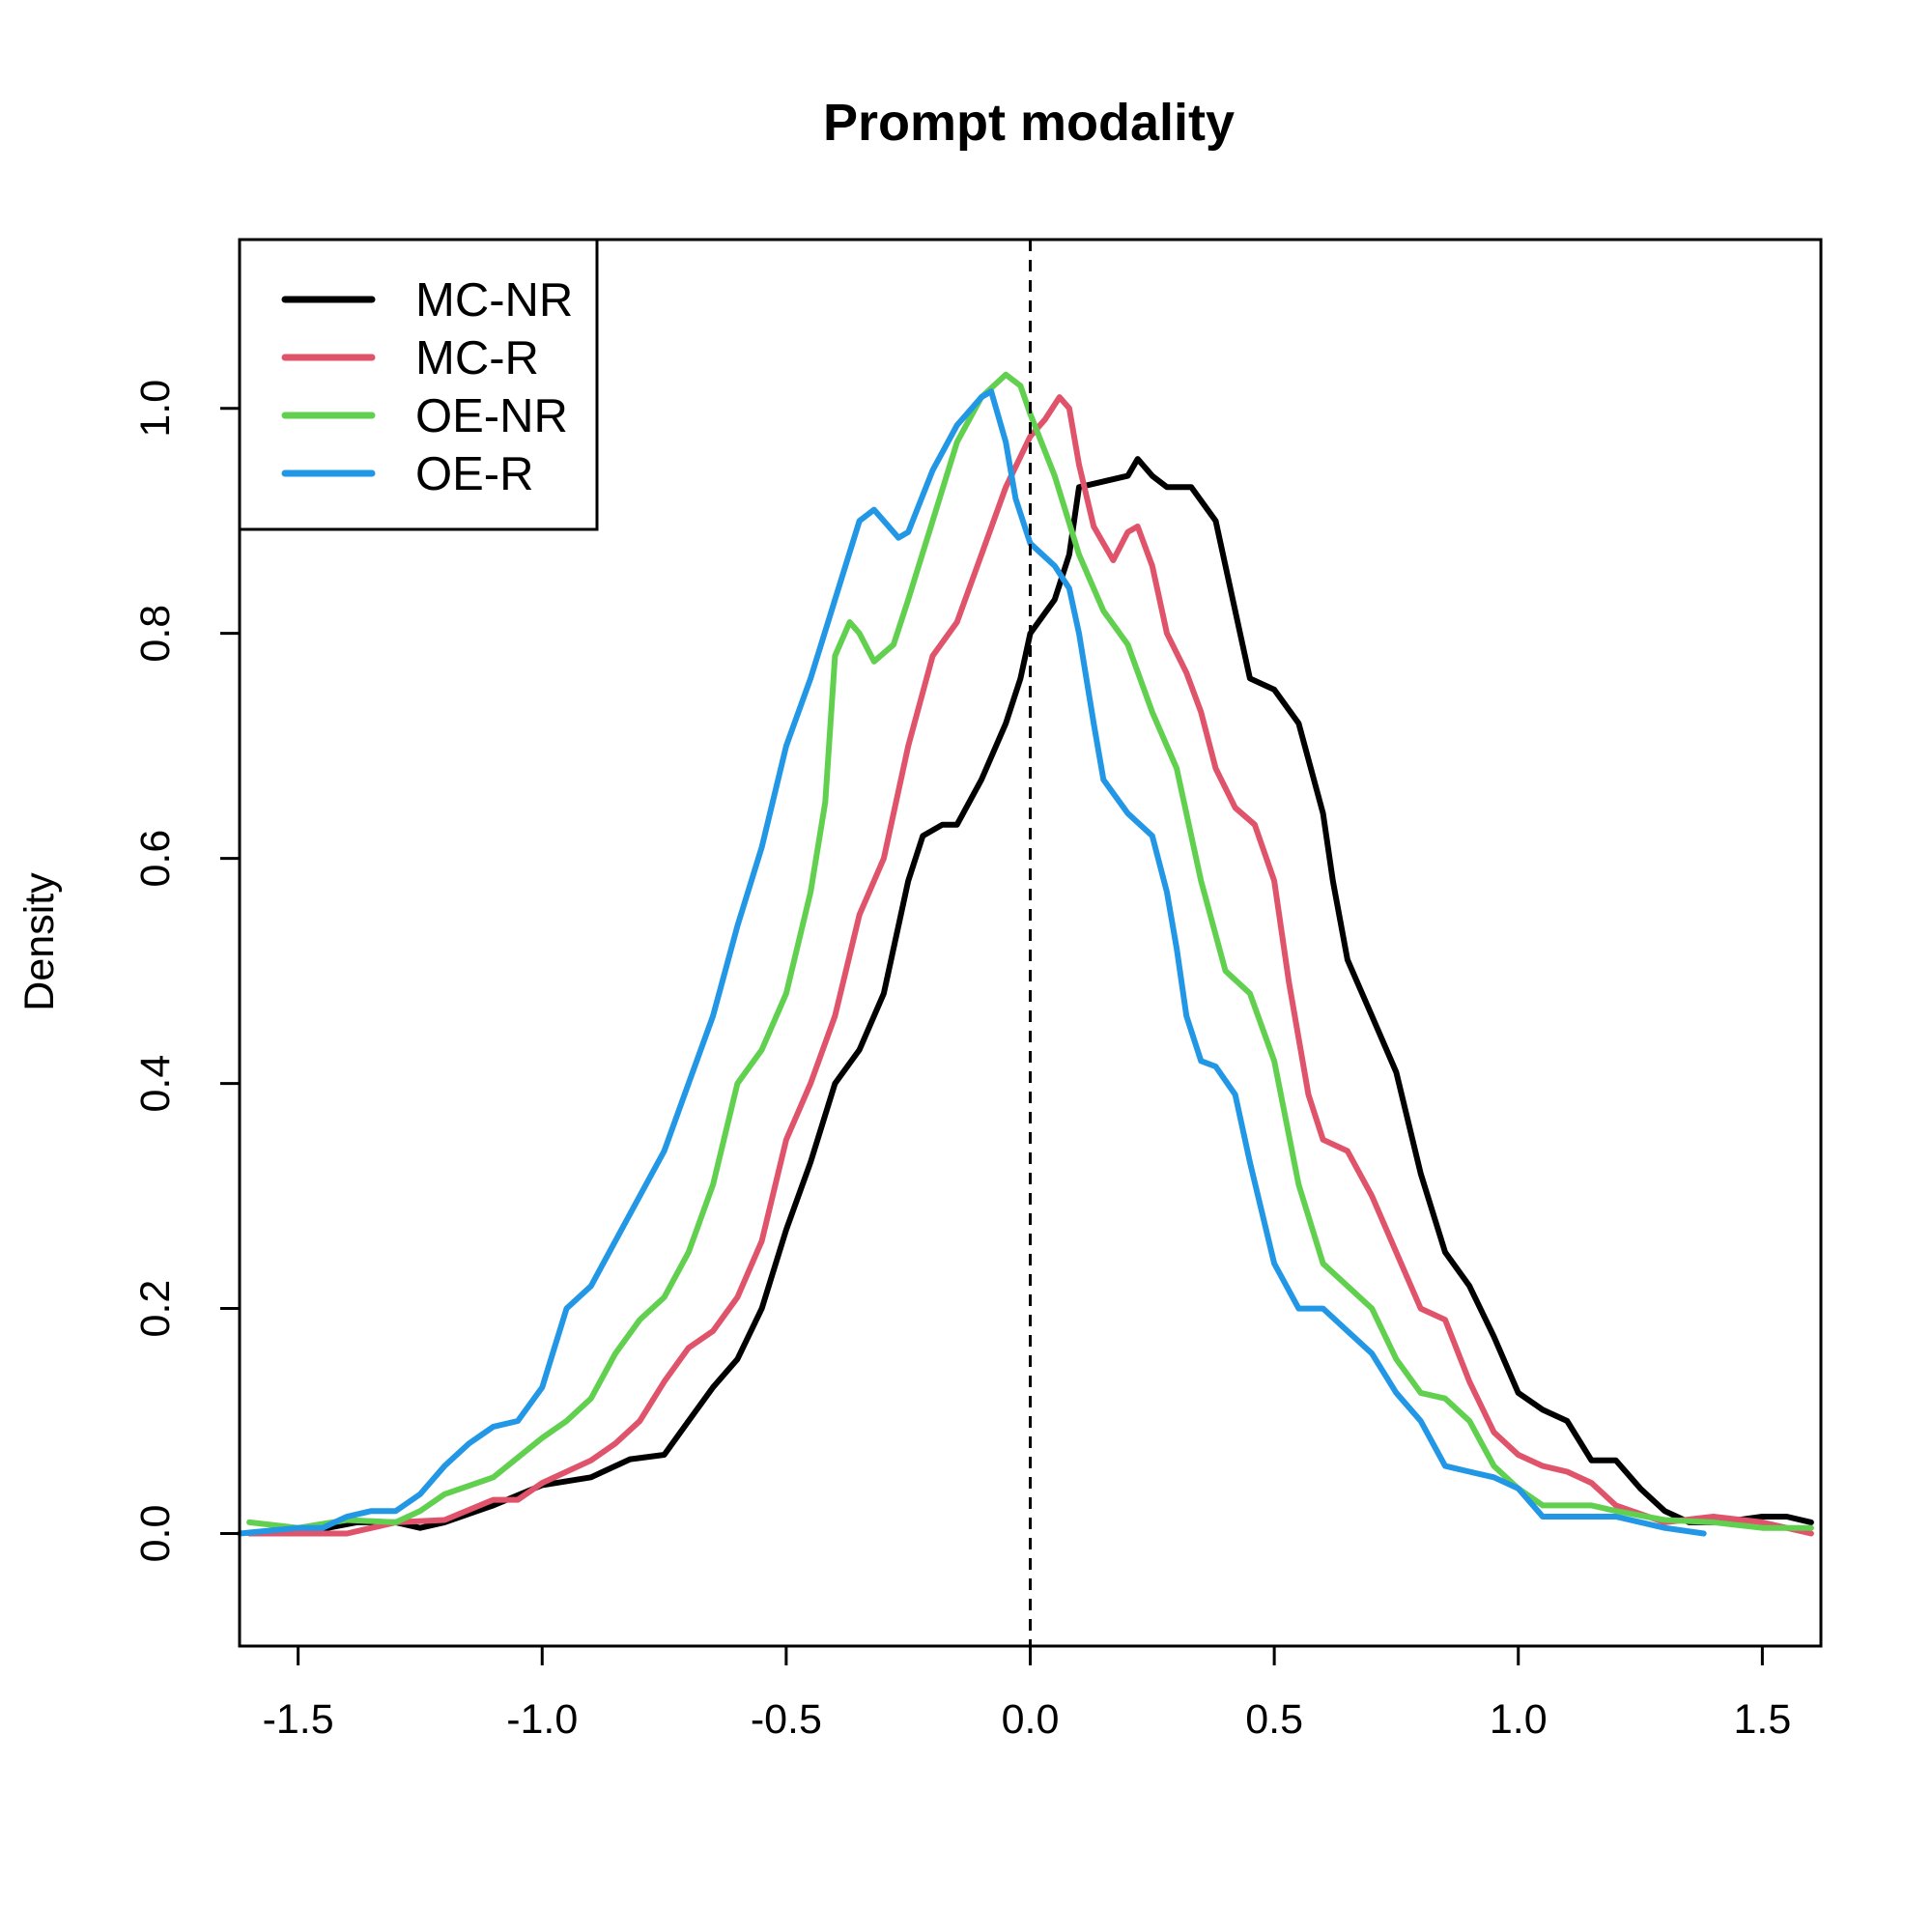 The width and height of the screenshot is (1932, 1932). I want to click on y-tick-label: 0.6, so click(155, 859).